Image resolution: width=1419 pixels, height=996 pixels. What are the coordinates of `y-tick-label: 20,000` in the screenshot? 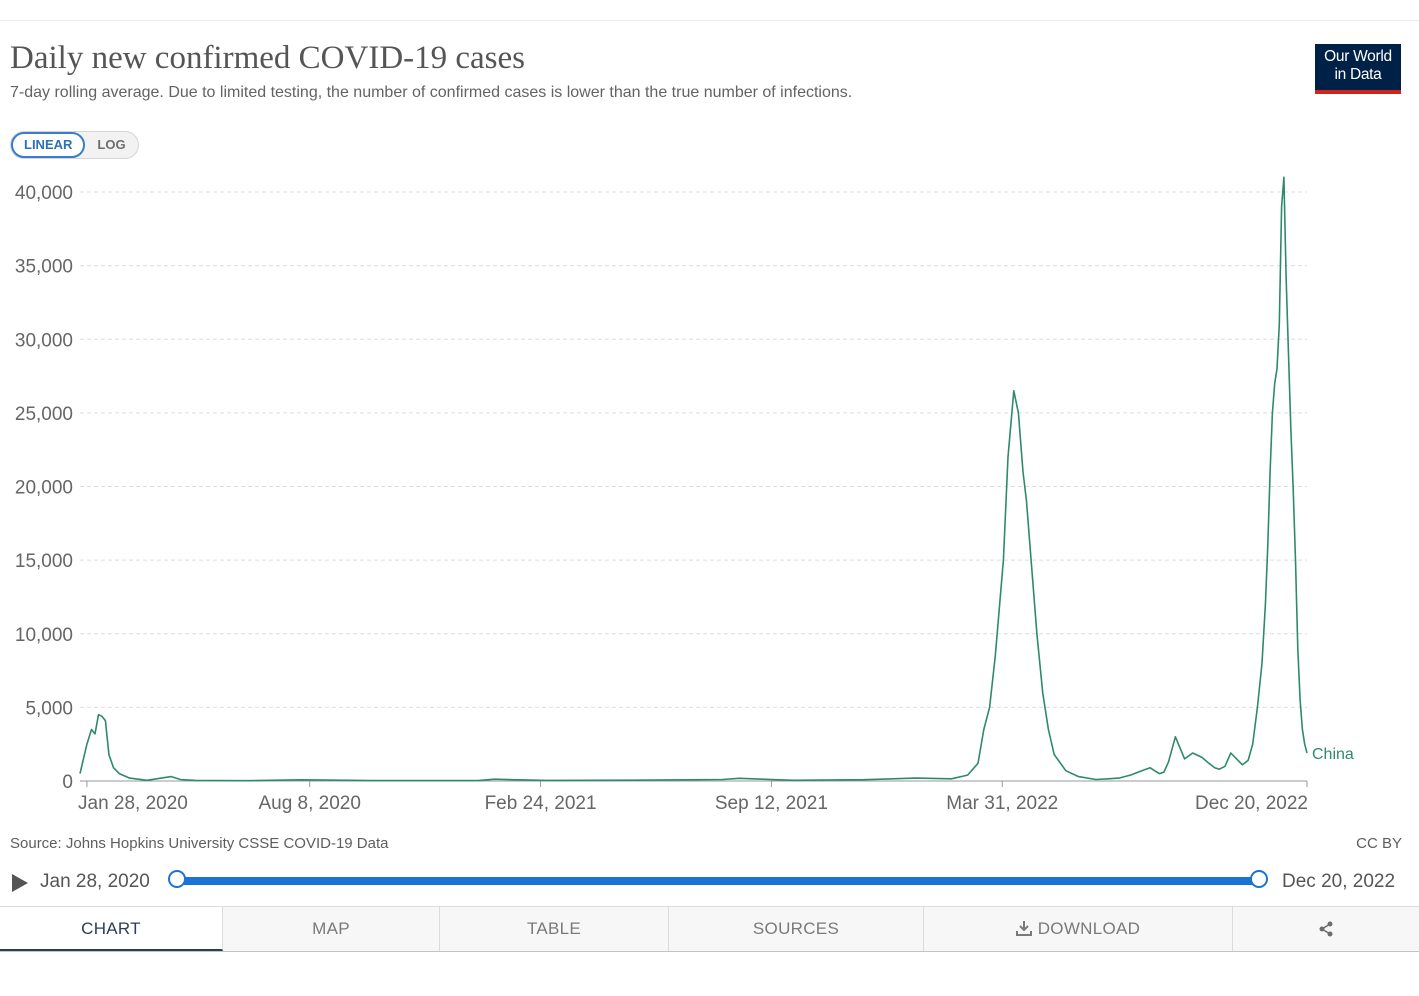 It's located at (44, 488).